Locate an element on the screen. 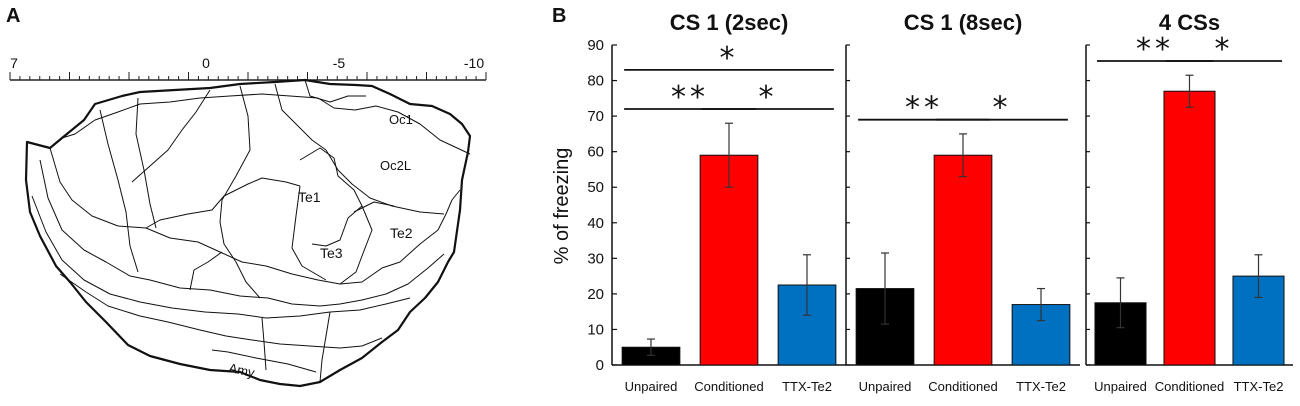 The image size is (1300, 406). region-amy: Amy is located at coordinates (241, 370).